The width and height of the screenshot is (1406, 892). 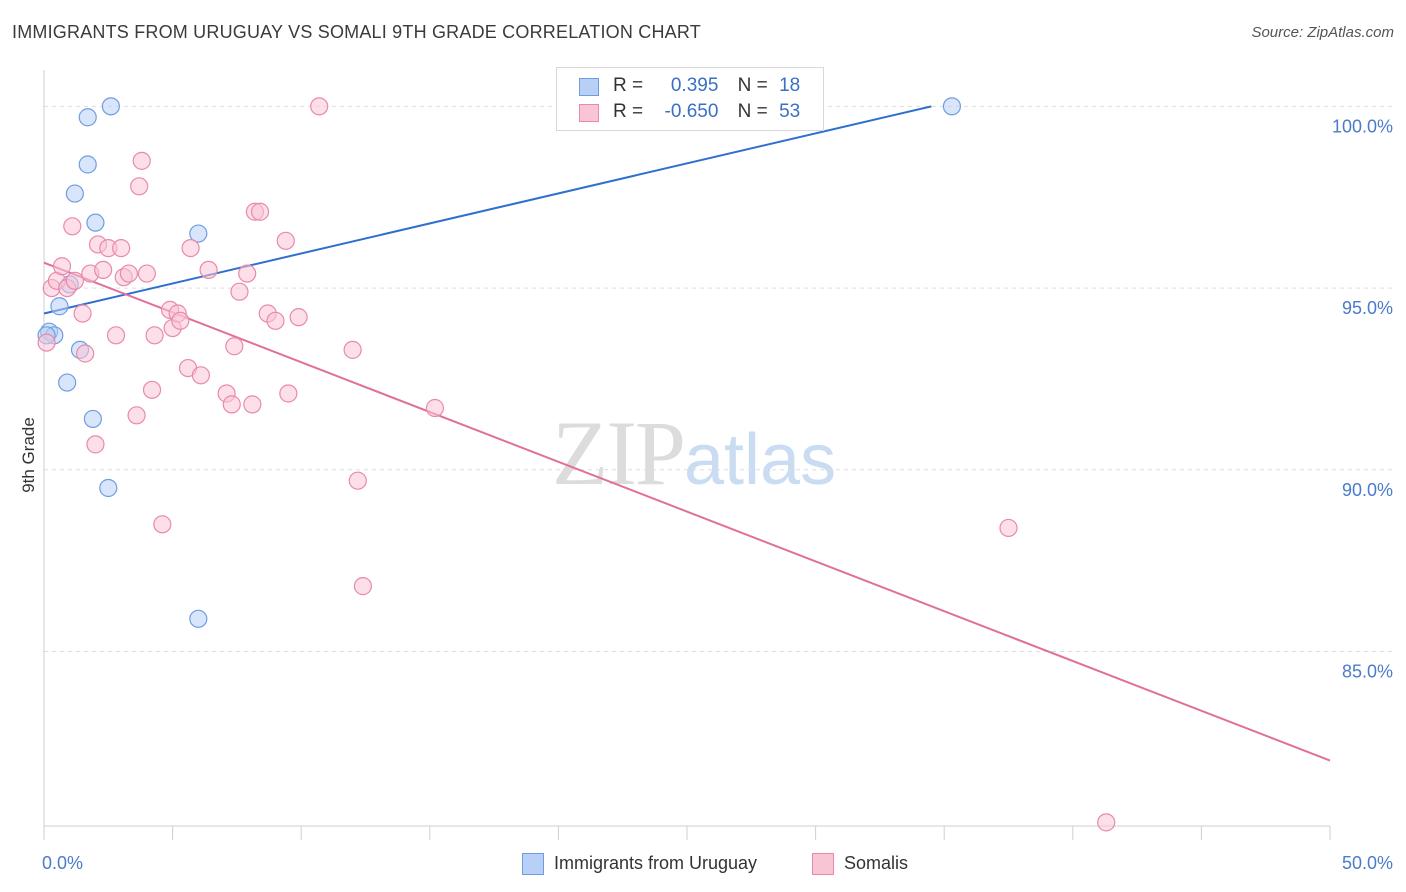 What do you see at coordinates (1367, 863) in the screenshot?
I see `x-tick-label: 50.0%` at bounding box center [1367, 863].